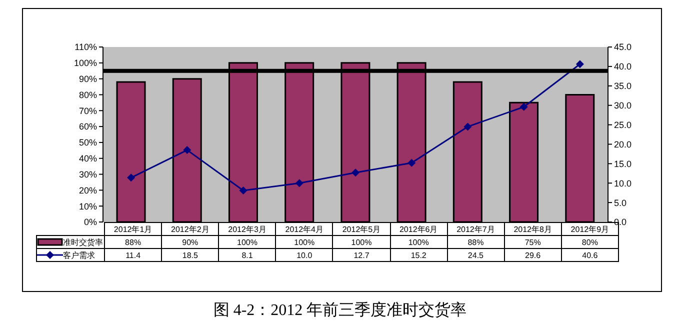 This screenshot has height=332, width=680. What do you see at coordinates (87, 111) in the screenshot?
I see `y-tick-label: 70%` at bounding box center [87, 111].